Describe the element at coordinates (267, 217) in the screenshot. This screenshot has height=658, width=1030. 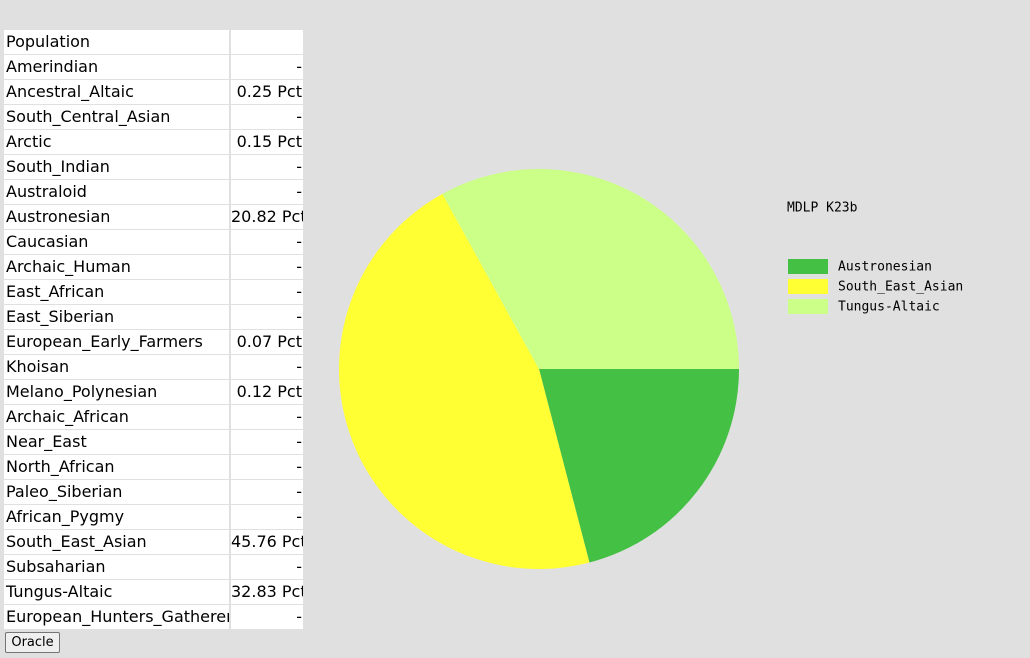
I see `population-value: 20.82 Pct` at that location.